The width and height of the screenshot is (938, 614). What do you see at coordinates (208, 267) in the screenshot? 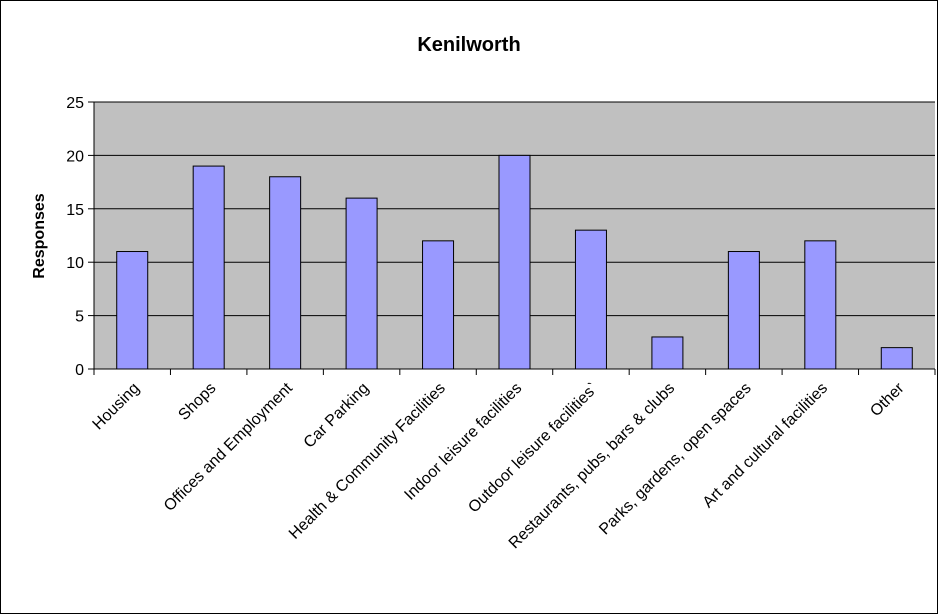
I see `bar-shops` at bounding box center [208, 267].